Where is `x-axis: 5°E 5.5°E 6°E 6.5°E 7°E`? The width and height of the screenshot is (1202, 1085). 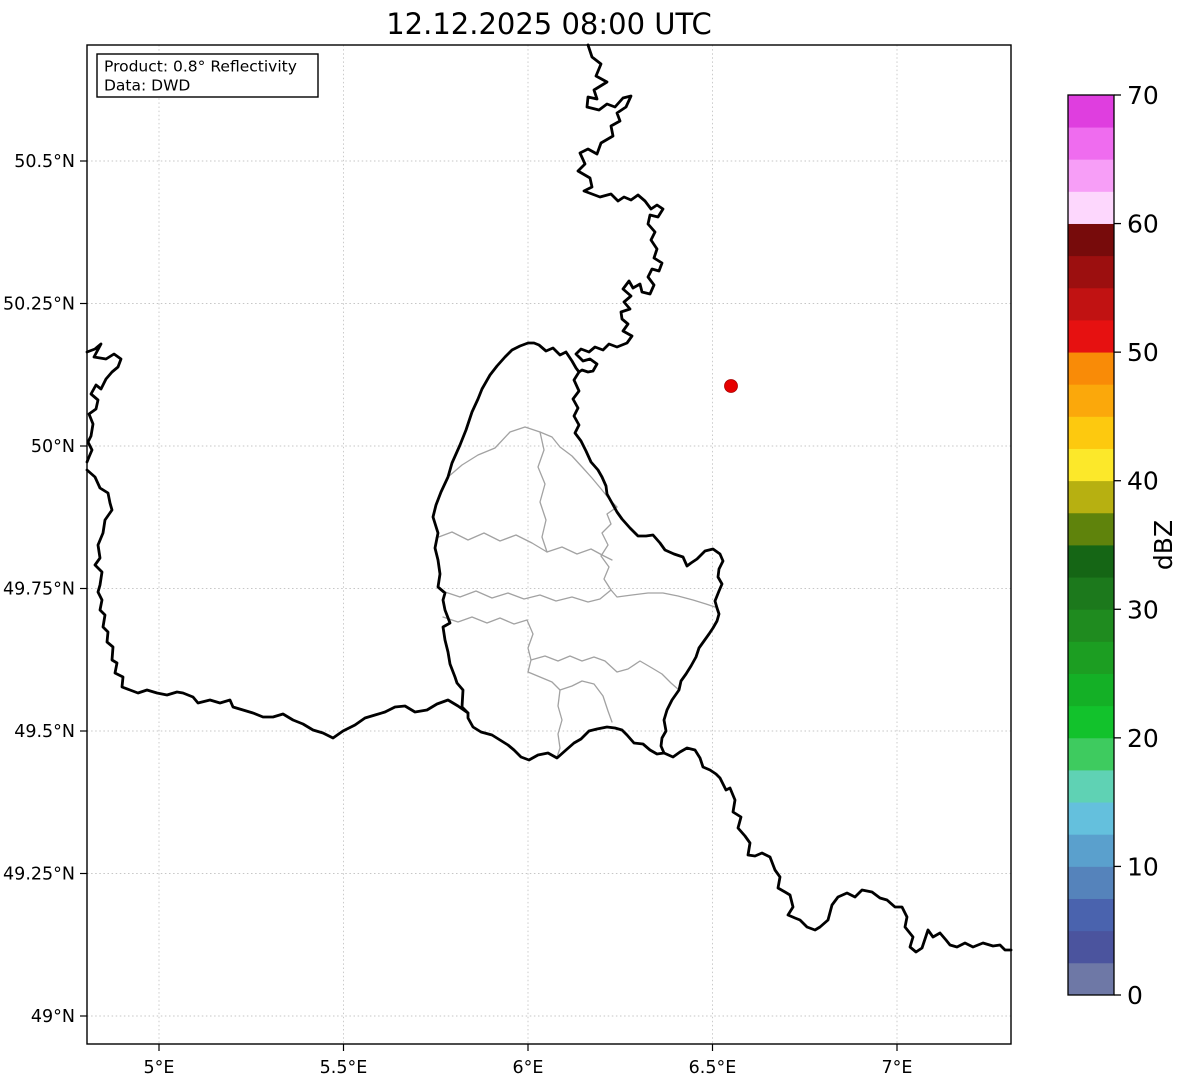
x-axis: 5°E 5.5°E 6°E 6.5°E 7°E is located at coordinates (528, 1061).